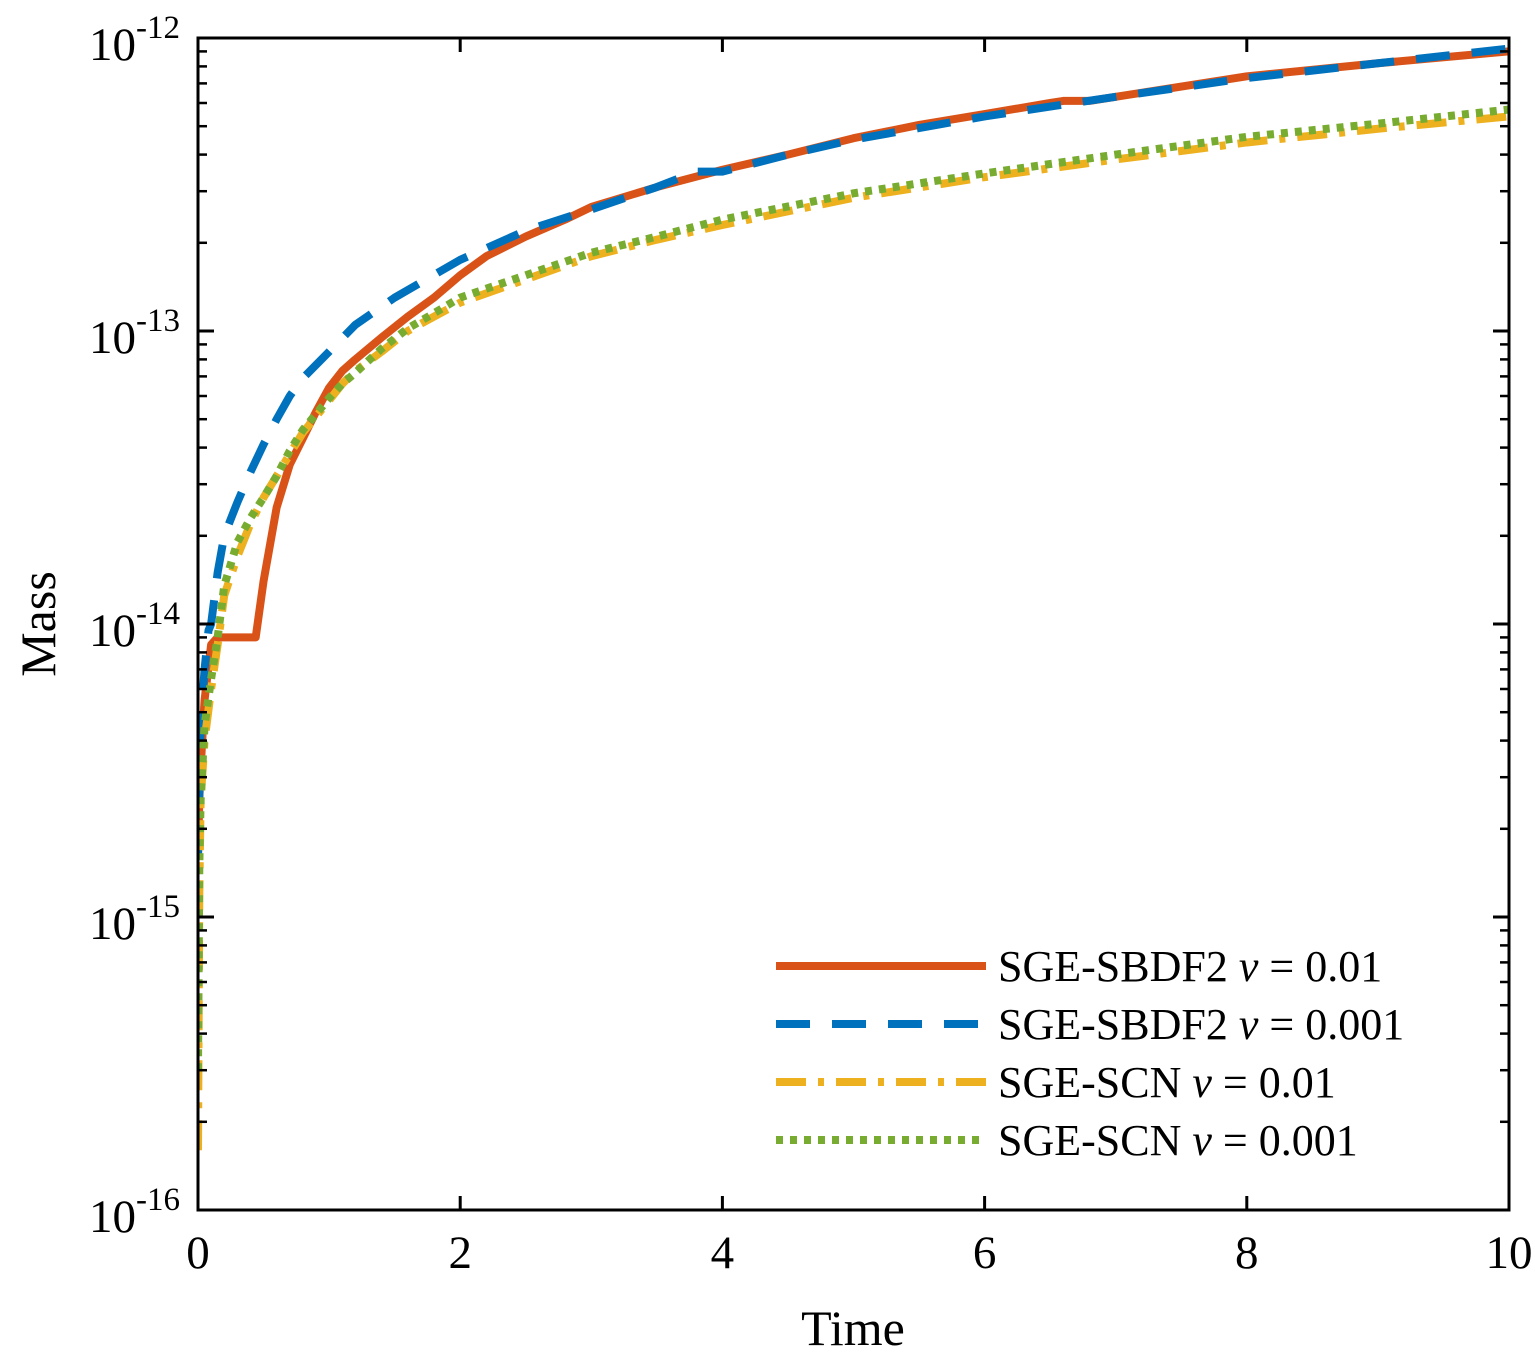  I want to click on y-axis-label: Mass, so click(38, 624).